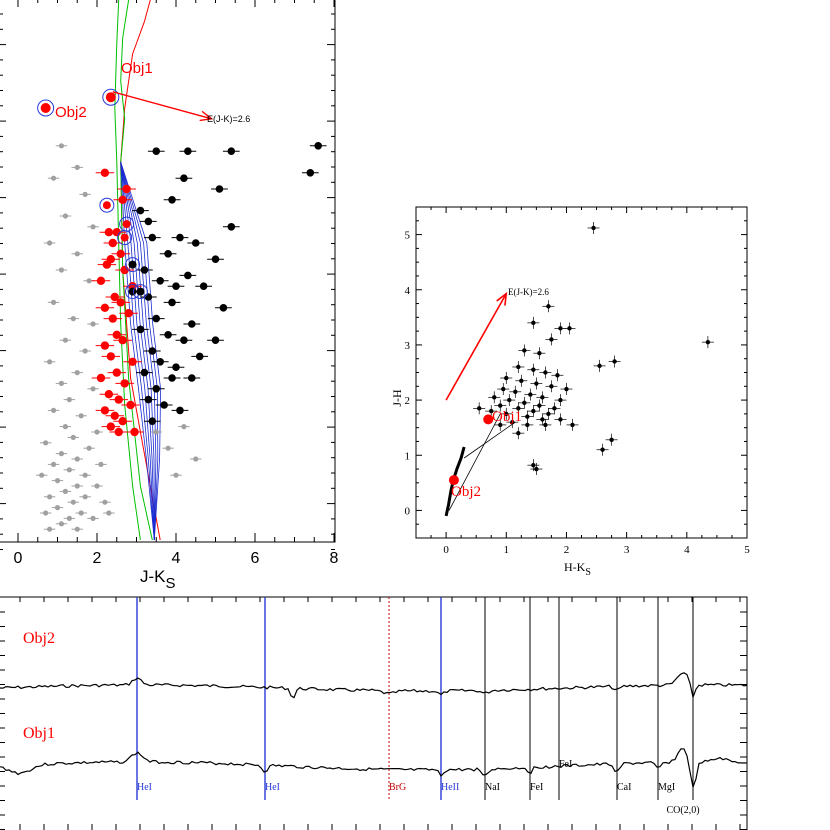 The height and width of the screenshot is (830, 830). What do you see at coordinates (228, 119) in the screenshot?
I see `cmd-arrow-label: E(J-K)=2.6` at bounding box center [228, 119].